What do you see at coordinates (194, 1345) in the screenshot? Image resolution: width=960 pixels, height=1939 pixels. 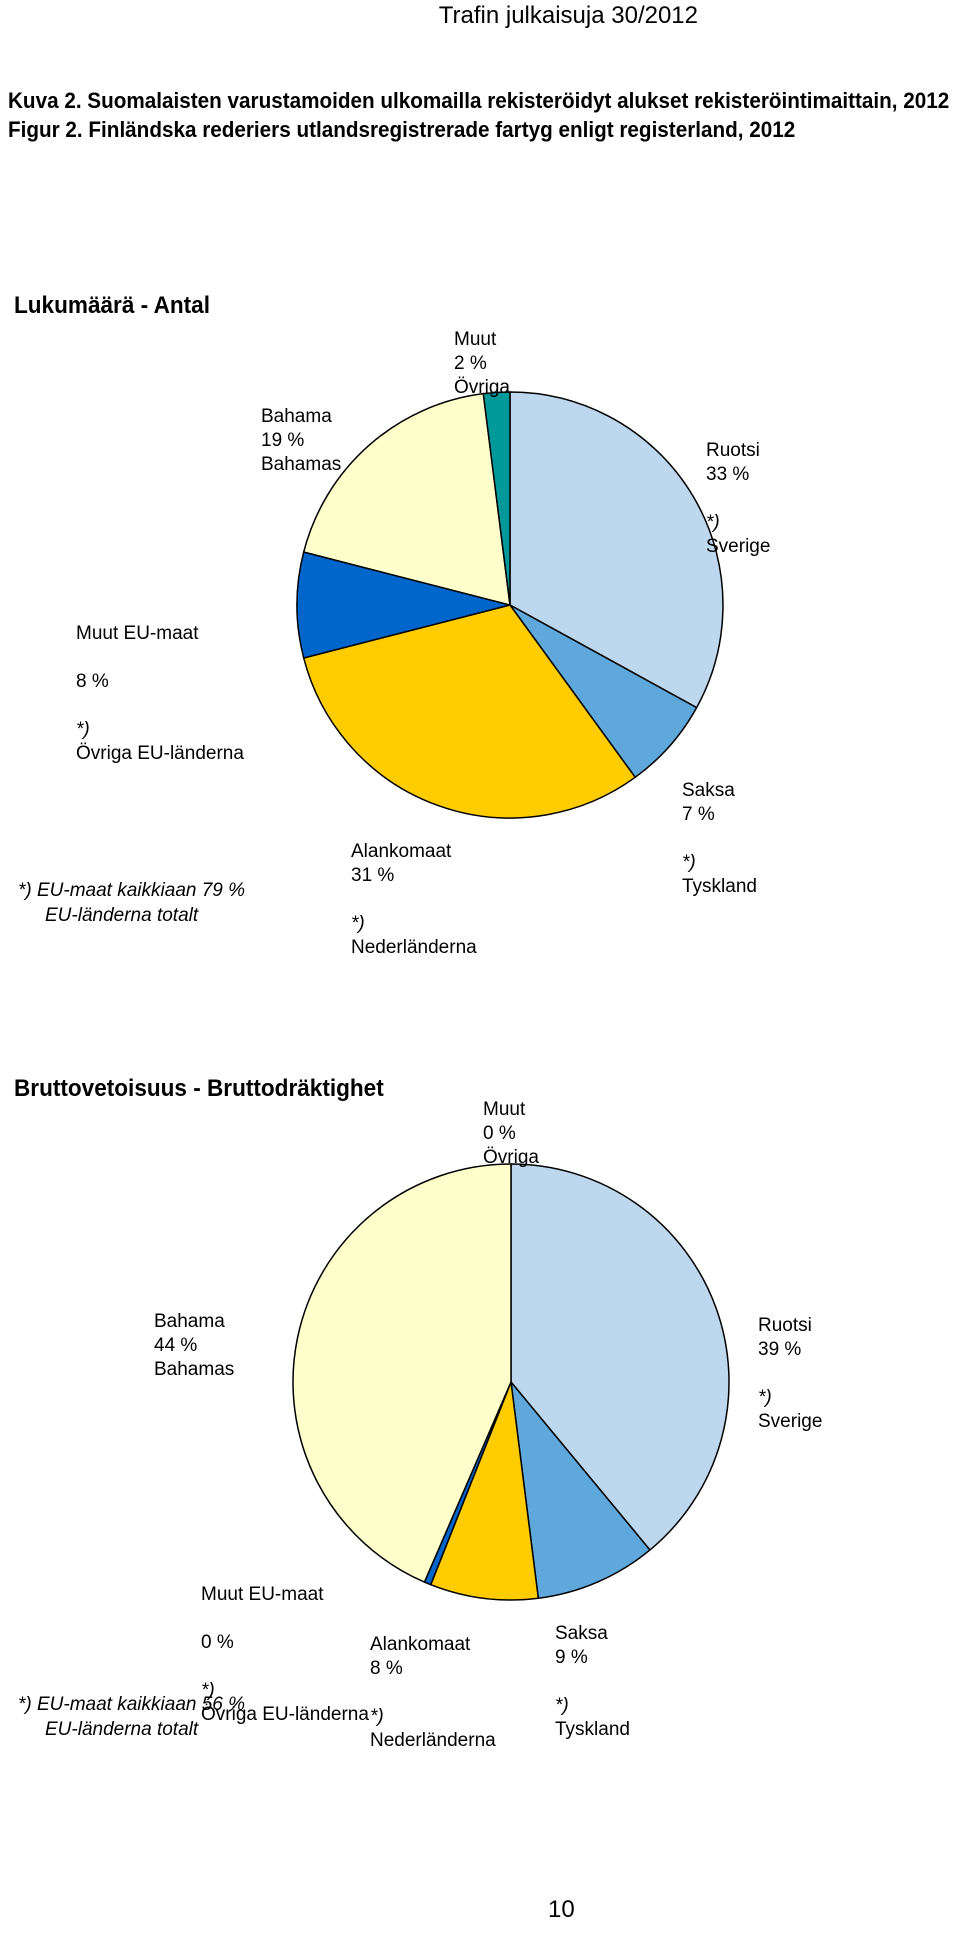 I see `slice-label-bahama: Bahama 44 % Bahamas` at bounding box center [194, 1345].